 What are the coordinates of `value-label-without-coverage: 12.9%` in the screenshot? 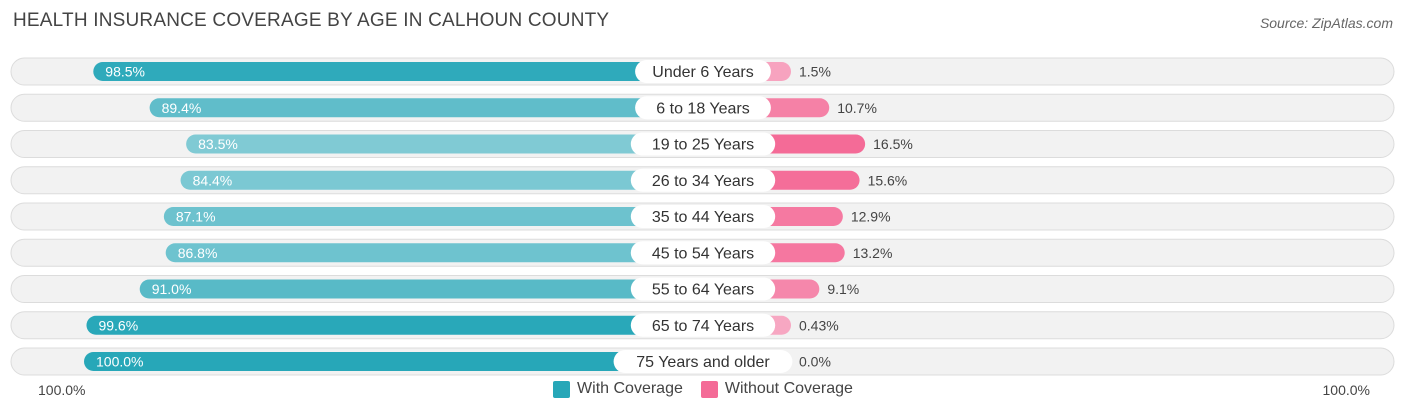 It's located at (871, 217).